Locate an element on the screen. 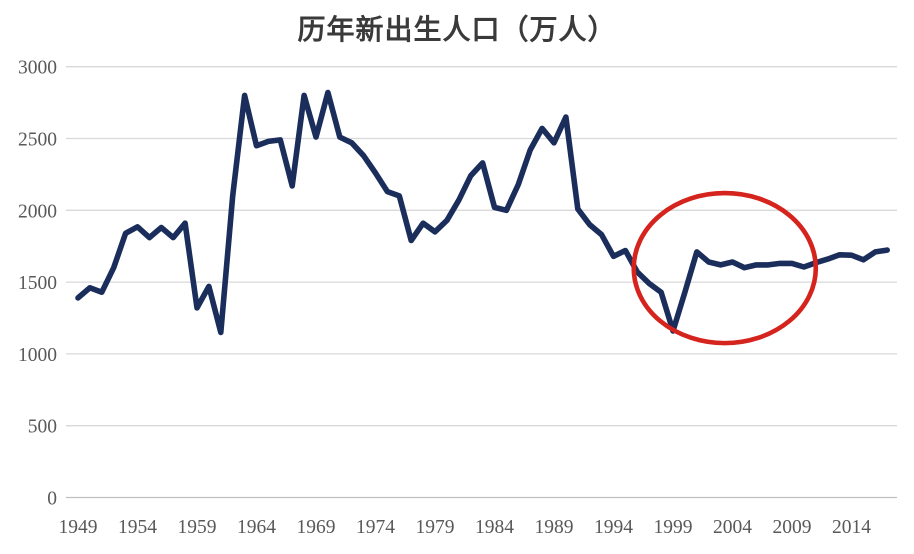 The image size is (914, 554). y-tick-label: 0 is located at coordinates (52, 499).